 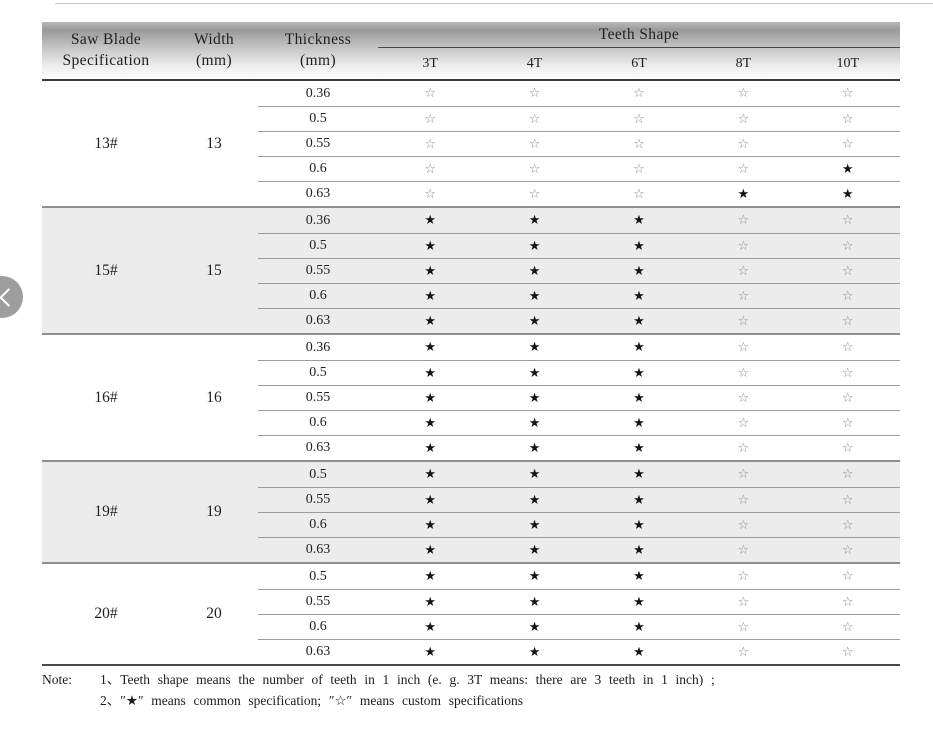 I want to click on header-col-4t: 4T, so click(x=534, y=63).